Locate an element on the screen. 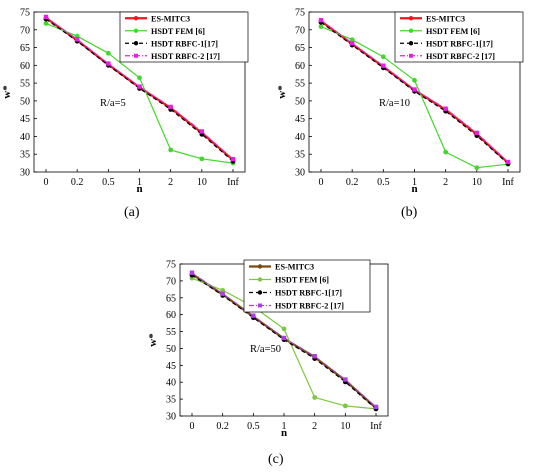 This screenshot has width=550, height=475. annotation-label: R/a=50 is located at coordinates (265, 349).